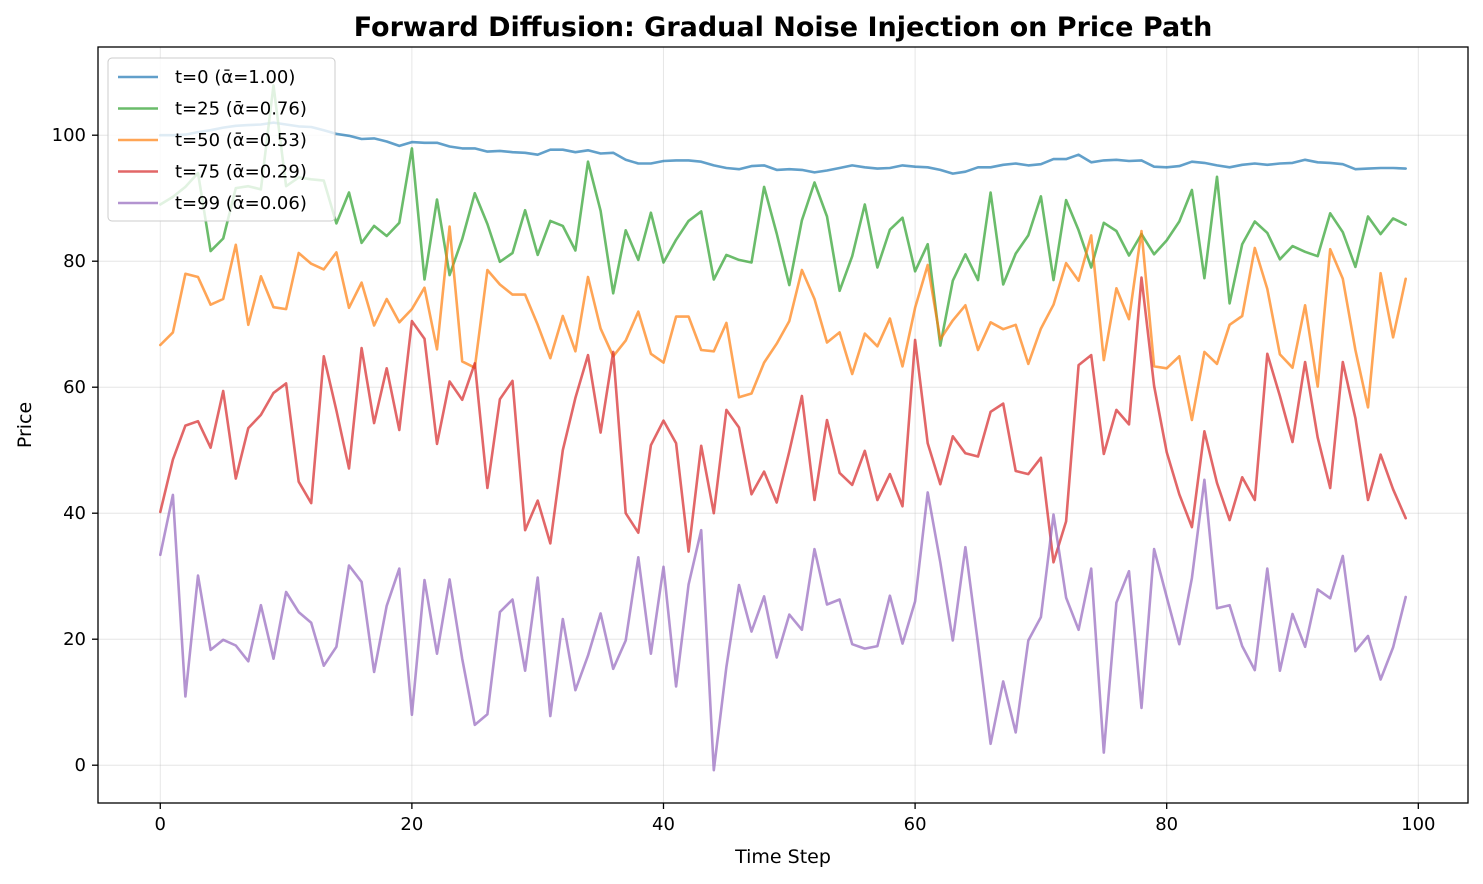 The image size is (1483, 884). What do you see at coordinates (235, 77) in the screenshot?
I see `legend-label: t=0 (ᾱ=1.00)` at bounding box center [235, 77].